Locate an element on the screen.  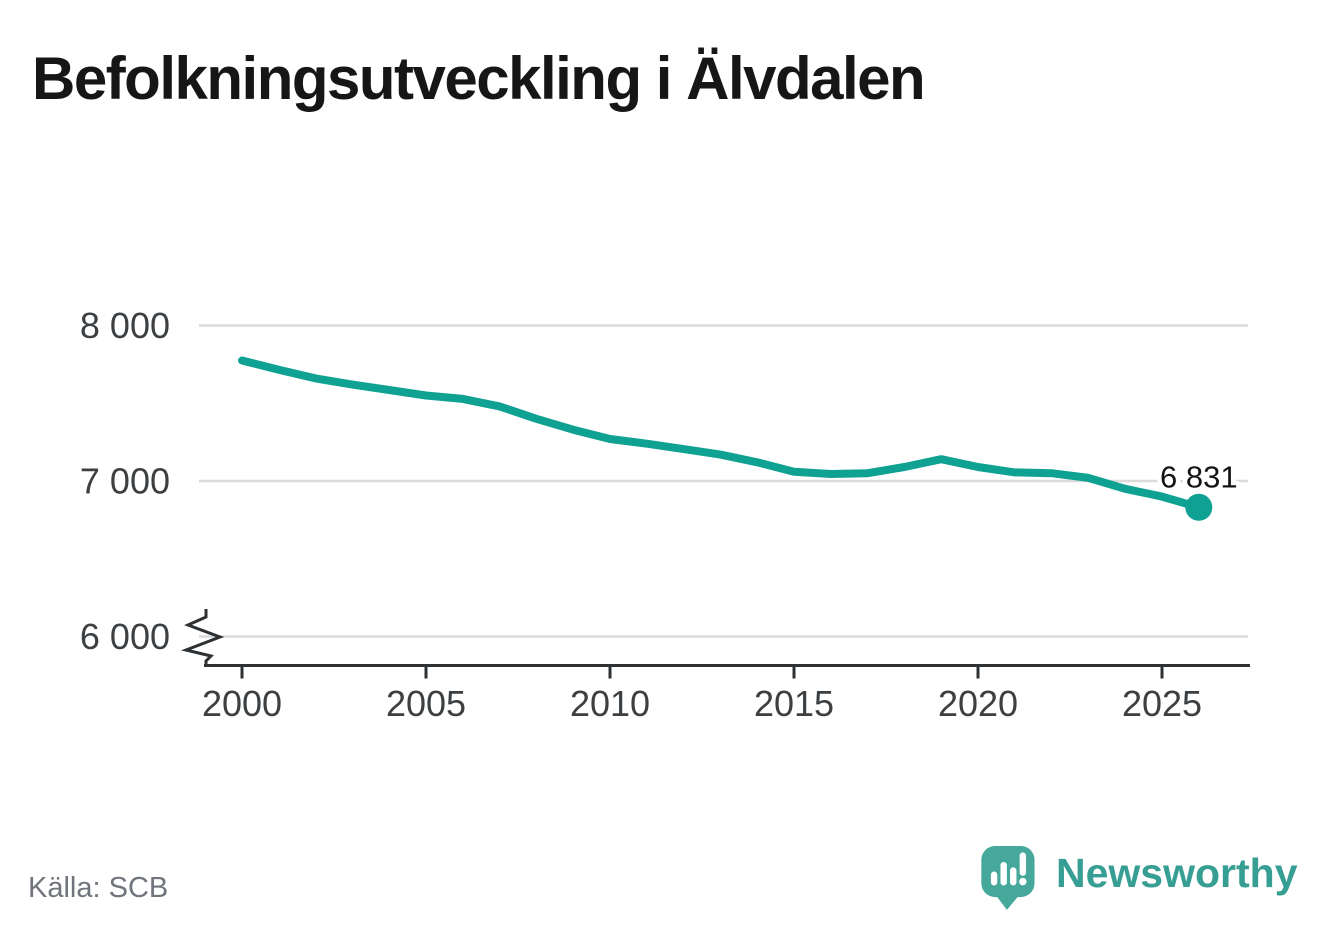
x-tick-label: 2015 is located at coordinates (794, 703).